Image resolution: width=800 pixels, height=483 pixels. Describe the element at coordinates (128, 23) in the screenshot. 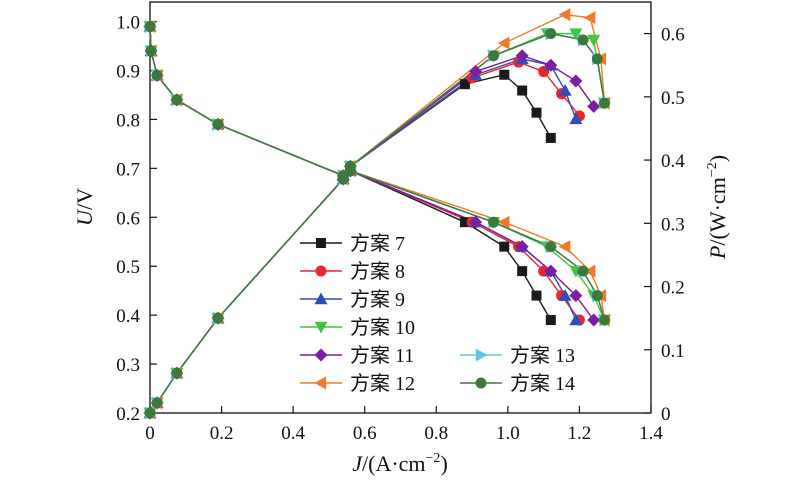

I see `y-left-tick-label: 1.0` at that location.